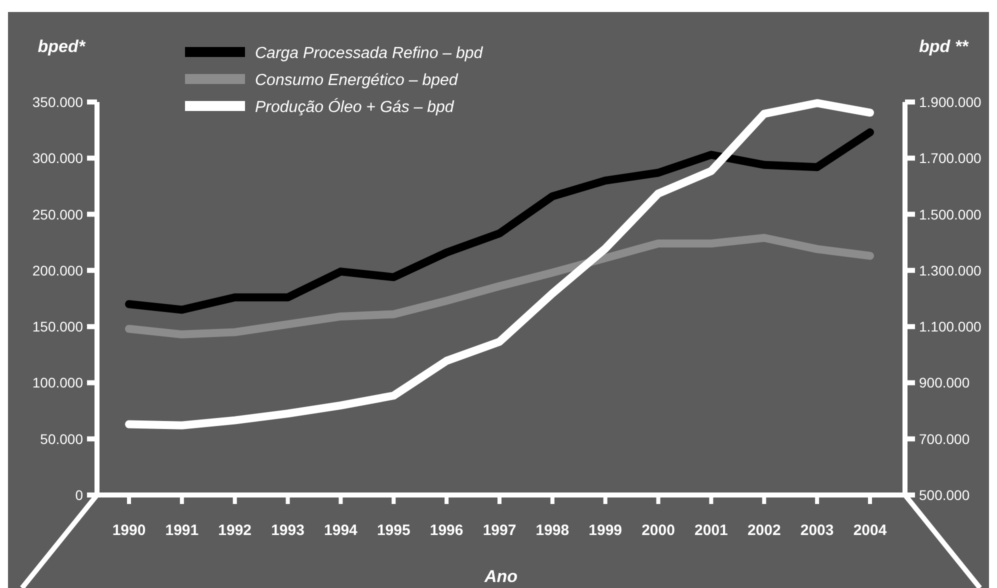 The width and height of the screenshot is (997, 588). Describe the element at coordinates (817, 530) in the screenshot. I see `x-tick-label: 2003` at that location.